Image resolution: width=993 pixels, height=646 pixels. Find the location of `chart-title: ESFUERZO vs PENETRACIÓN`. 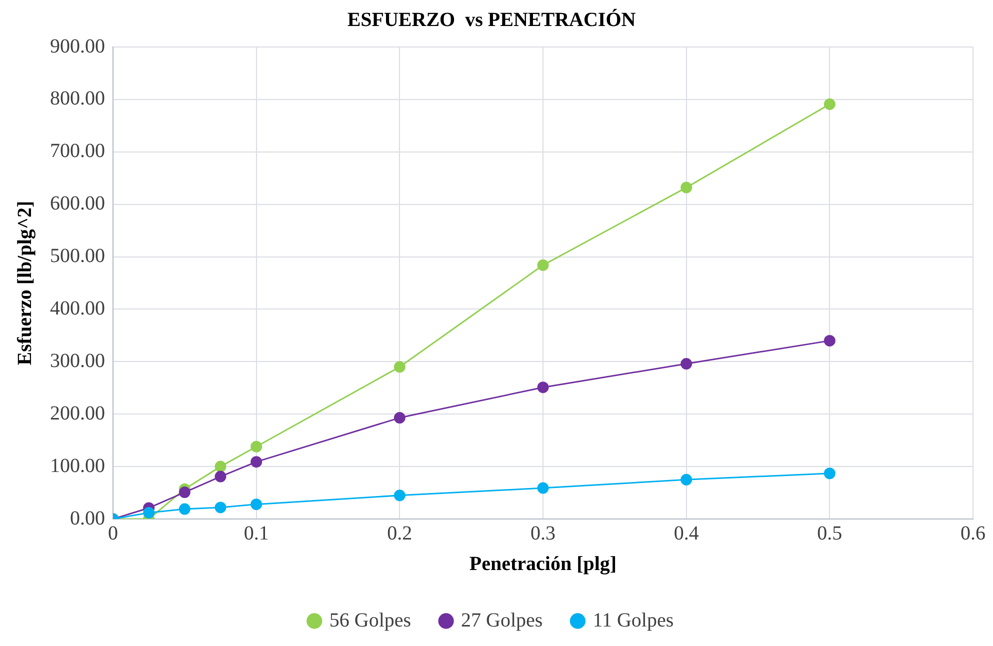

chart-title: ESFUERZO vs PENETRACIÓN is located at coordinates (491, 20).